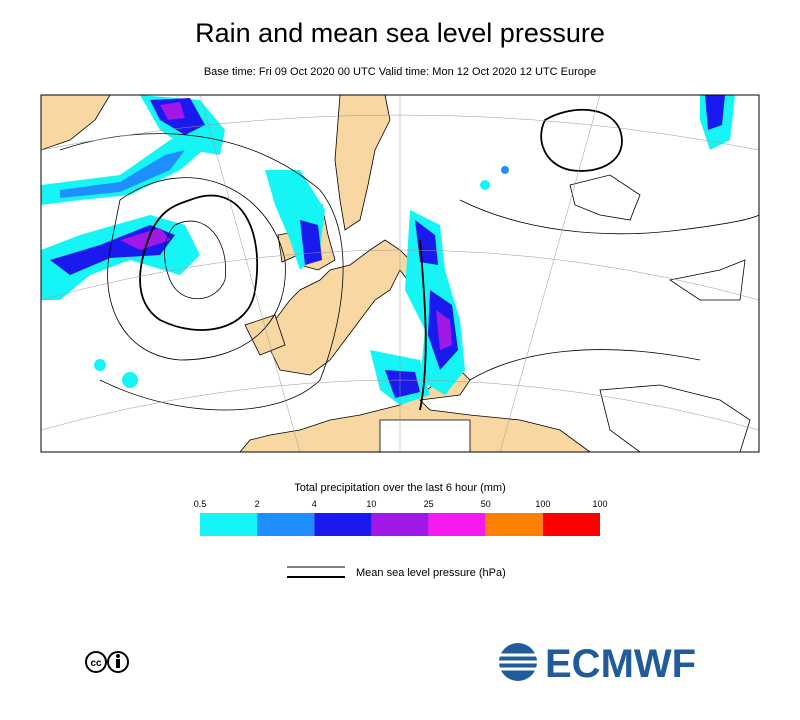 The width and height of the screenshot is (800, 720). I want to click on logo-text: ECMWF, so click(620, 664).